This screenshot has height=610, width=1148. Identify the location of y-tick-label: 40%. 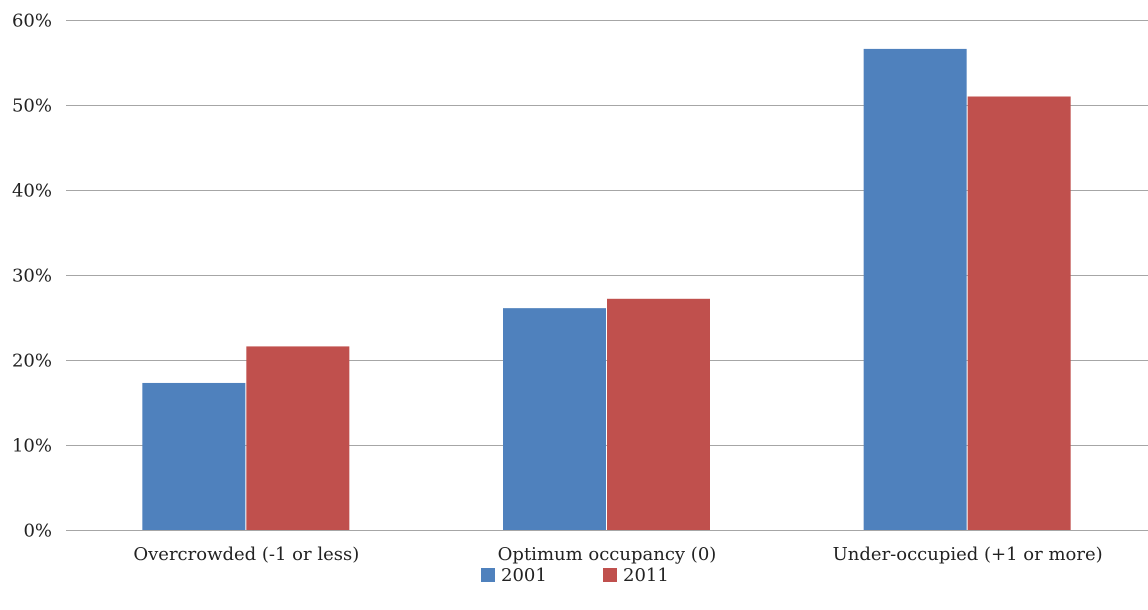
(32, 191).